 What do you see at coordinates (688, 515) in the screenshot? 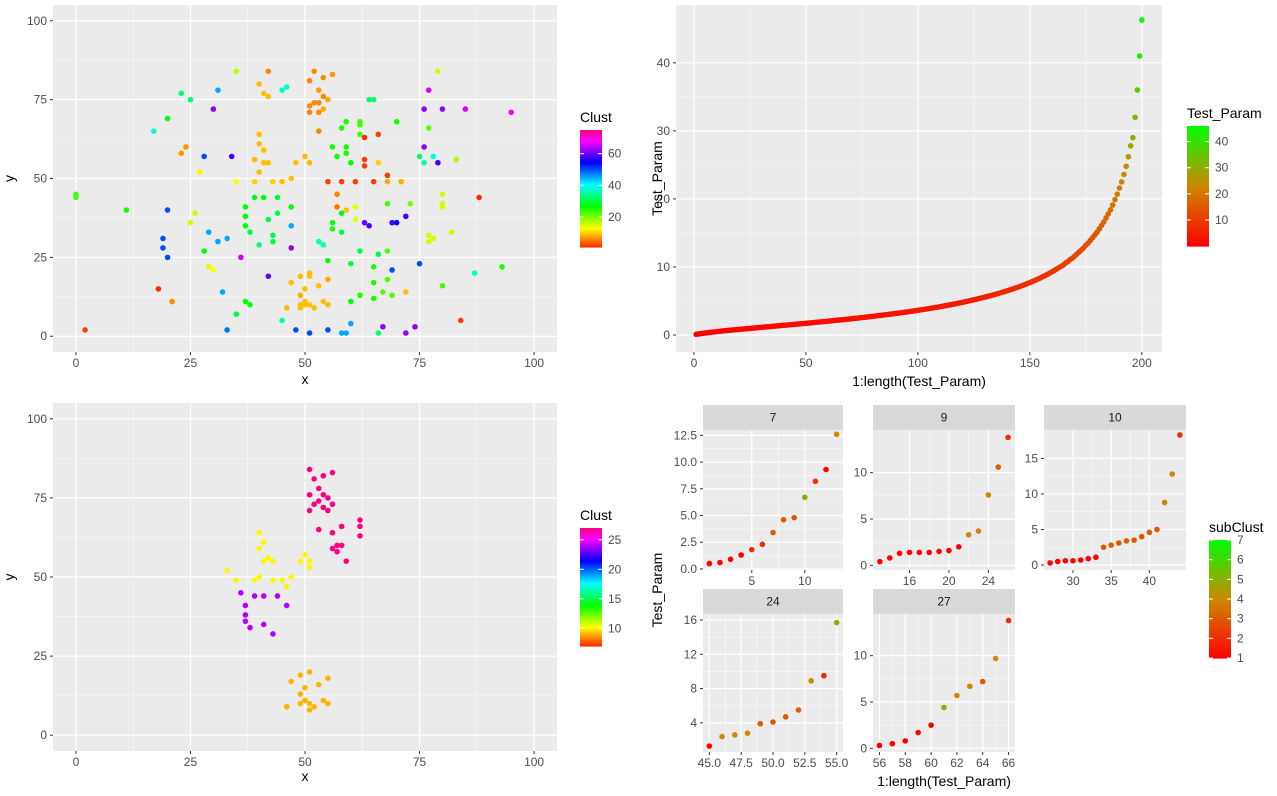
I see `y-tick-label: 5.0` at bounding box center [688, 515].